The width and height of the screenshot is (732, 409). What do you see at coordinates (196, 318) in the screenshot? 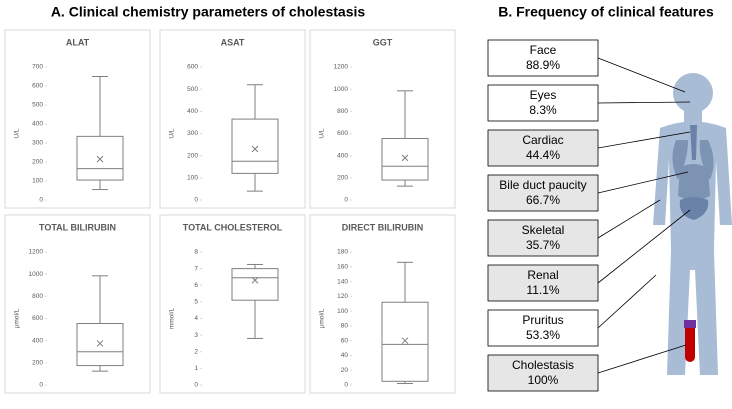
I see `y-tick-label: 4` at bounding box center [196, 318].